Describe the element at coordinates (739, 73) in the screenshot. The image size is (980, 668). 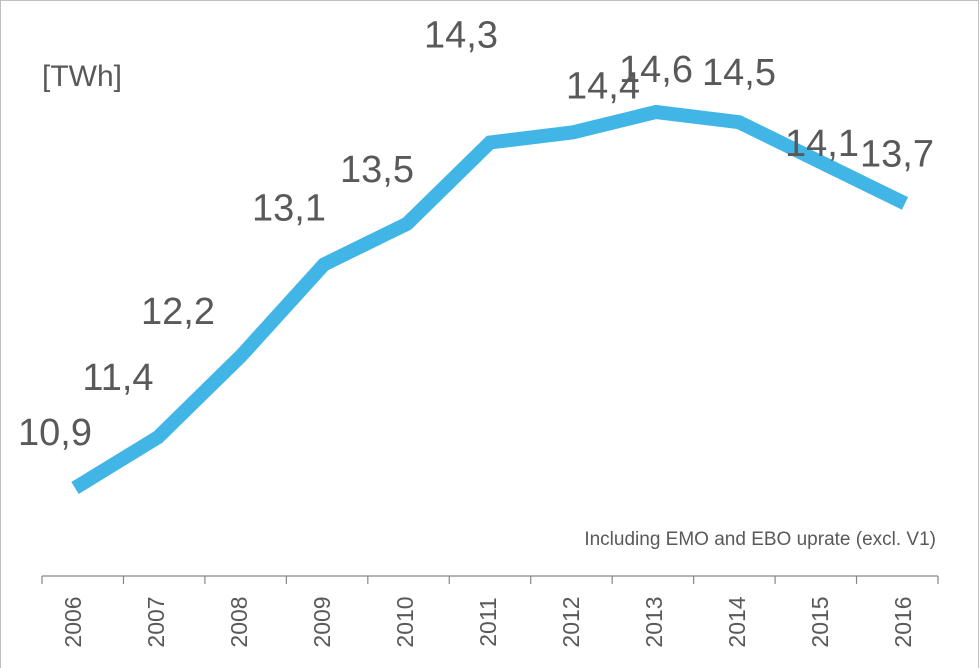
I see `data-label: 14,5` at that location.